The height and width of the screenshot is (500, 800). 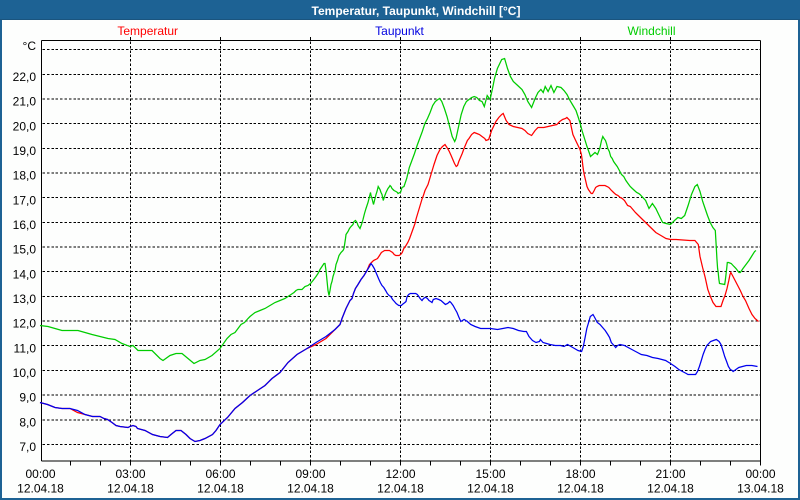 I want to click on svg-text: °C, so click(x=30, y=46).